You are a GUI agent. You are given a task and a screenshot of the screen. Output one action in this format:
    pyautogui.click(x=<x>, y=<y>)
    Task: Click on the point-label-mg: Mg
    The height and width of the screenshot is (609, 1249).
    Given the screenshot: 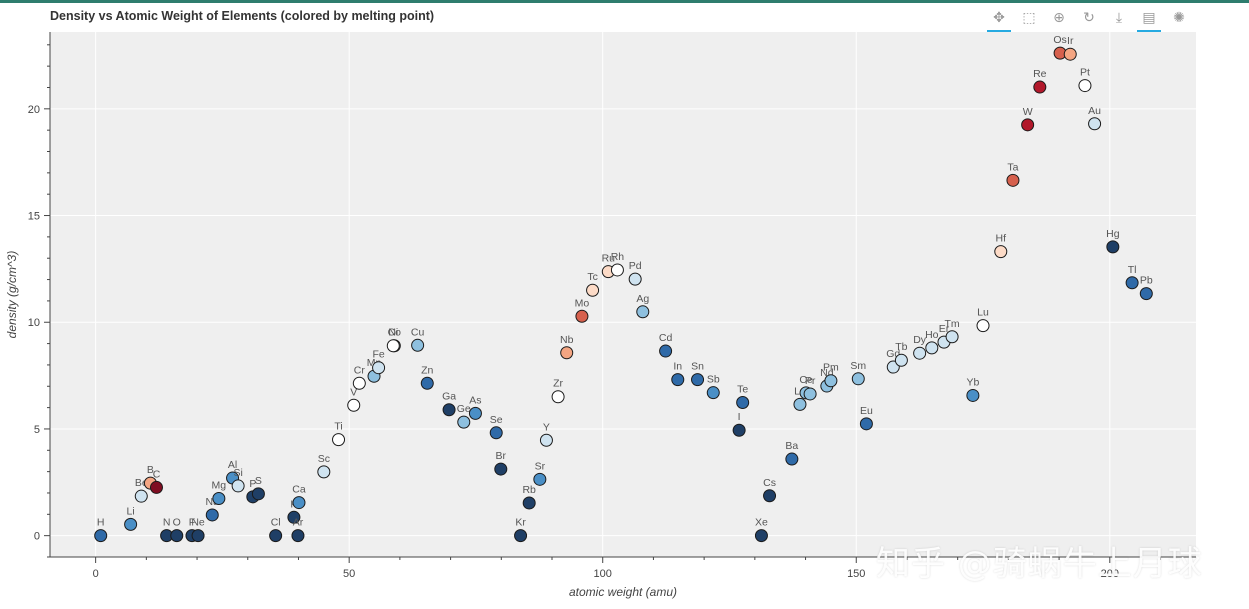 What is the action you would take?
    pyautogui.click(x=219, y=486)
    